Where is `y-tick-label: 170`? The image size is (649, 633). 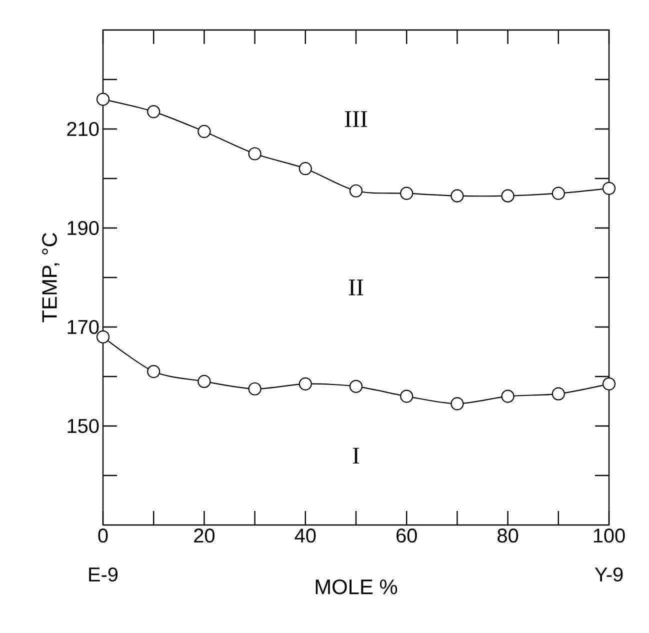 y-tick-label: 170 is located at coordinates (83, 327).